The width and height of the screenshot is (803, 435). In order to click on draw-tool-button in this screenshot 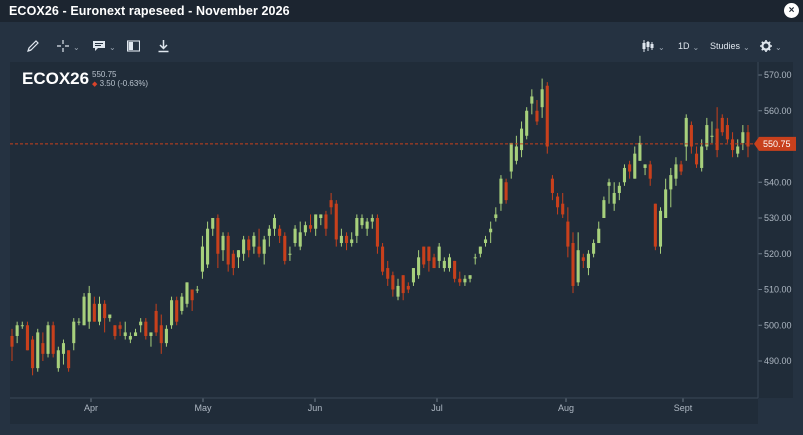, I will do `click(33, 46)`.